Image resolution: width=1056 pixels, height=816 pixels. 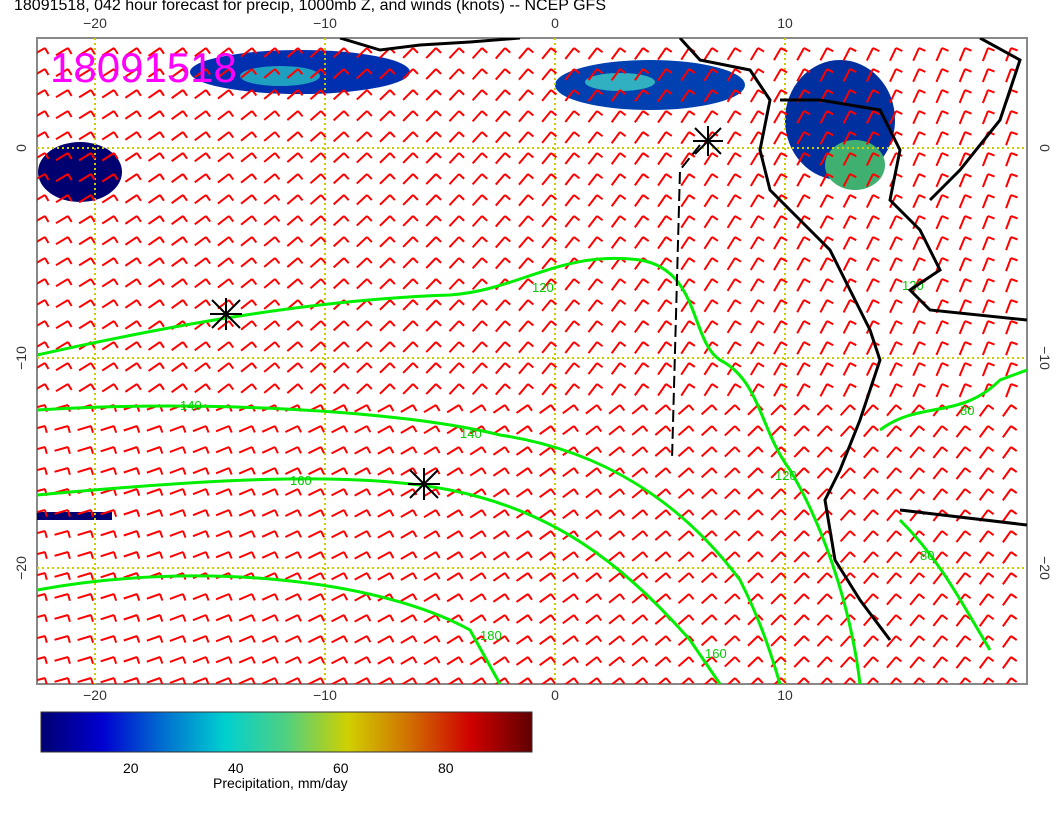 What do you see at coordinates (1045, 148) in the screenshot?
I see `lat-tick-label-right: 0` at bounding box center [1045, 148].